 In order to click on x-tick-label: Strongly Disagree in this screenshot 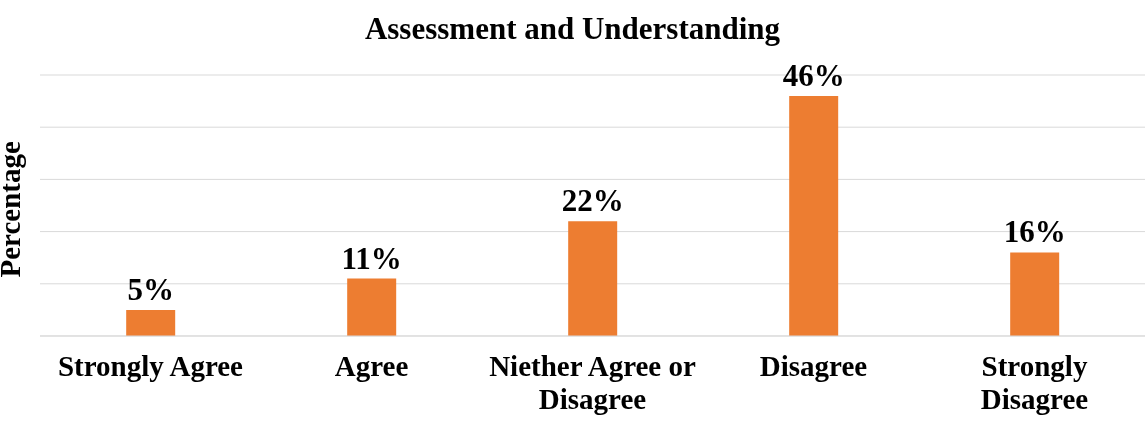, I will do `click(1034, 382)`.